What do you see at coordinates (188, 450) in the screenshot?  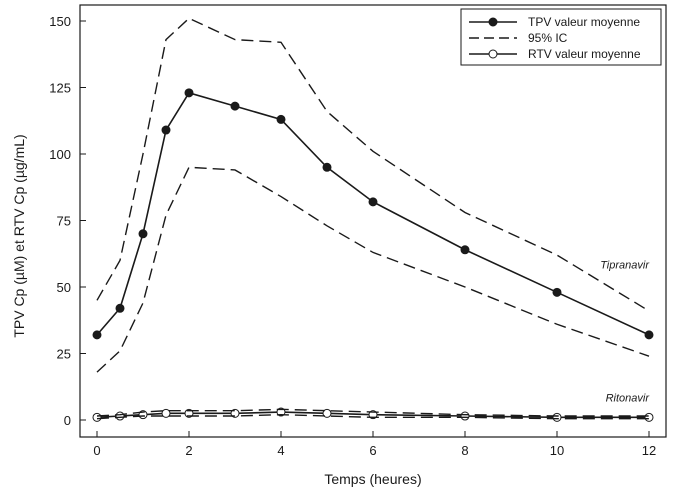 I see `x-tick-label: 2` at bounding box center [188, 450].